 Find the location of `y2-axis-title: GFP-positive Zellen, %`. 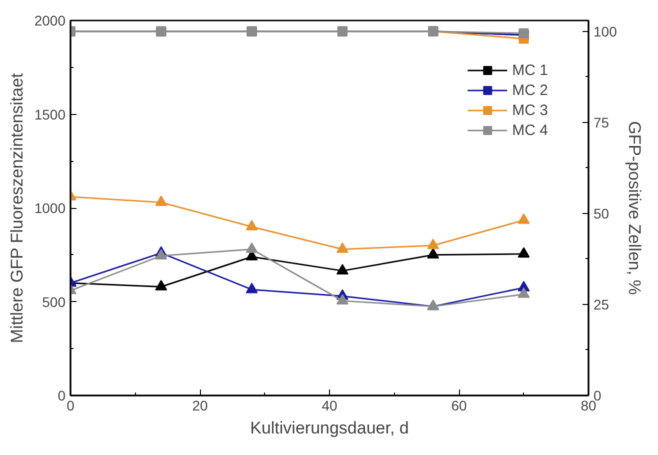

y2-axis-title: GFP-positive Zellen, % is located at coordinates (634, 208).